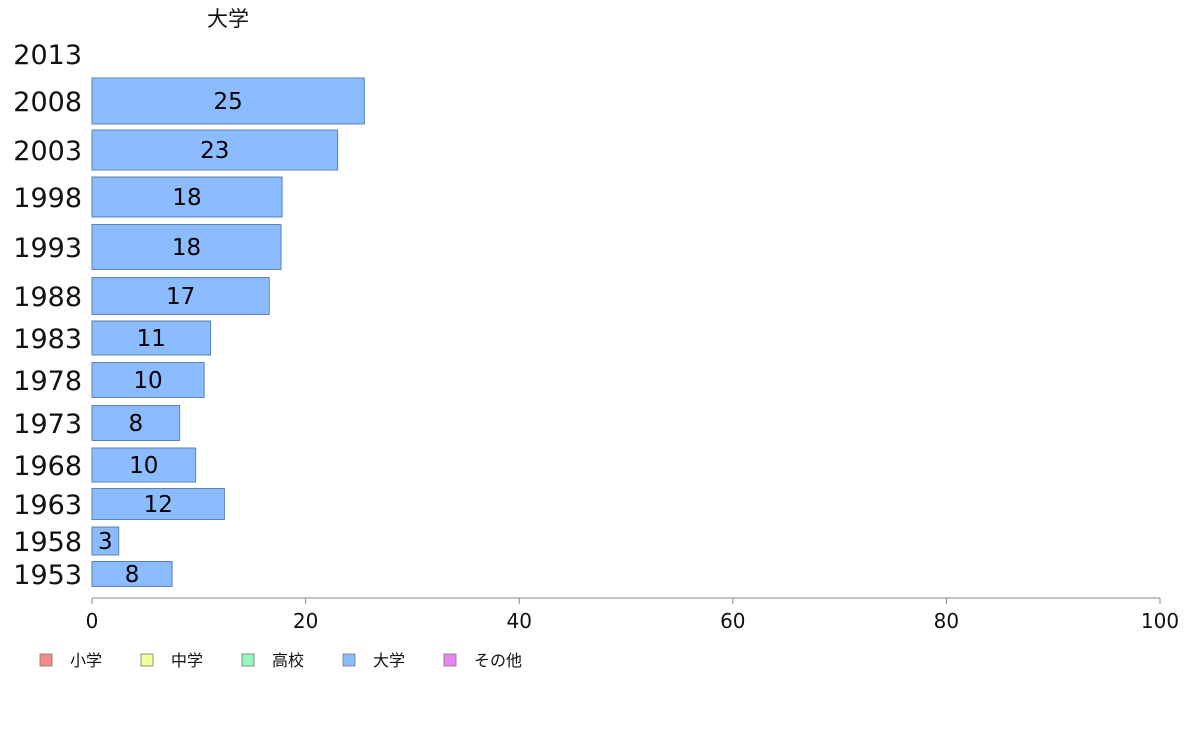 This screenshot has width=1188, height=736. What do you see at coordinates (187, 660) in the screenshot?
I see `legend-label: 中学` at bounding box center [187, 660].